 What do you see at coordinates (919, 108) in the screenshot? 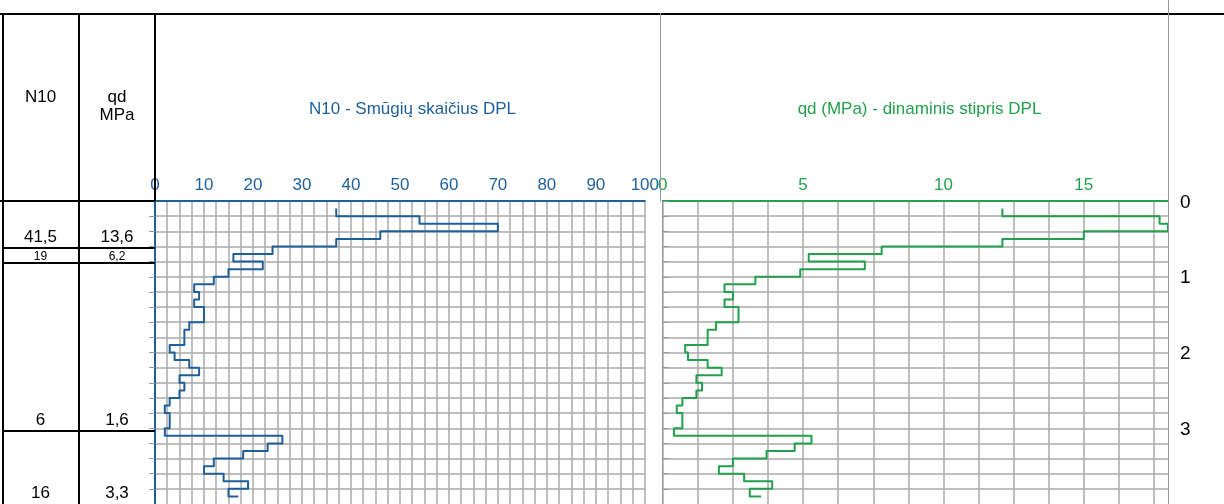
I see `chart-title: qd (MPa) - dinaminis stipris DPL` at bounding box center [919, 108].